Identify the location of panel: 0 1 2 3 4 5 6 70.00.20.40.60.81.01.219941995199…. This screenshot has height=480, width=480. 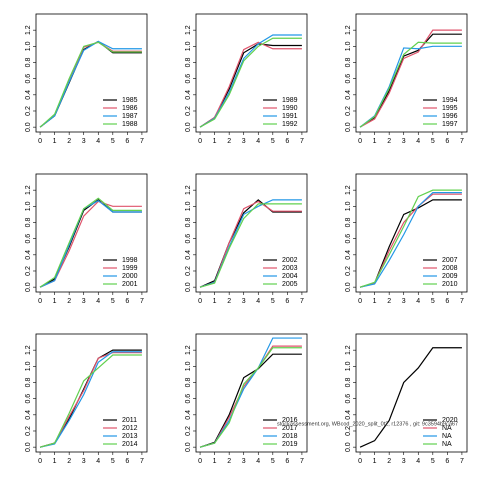
(406, 79).